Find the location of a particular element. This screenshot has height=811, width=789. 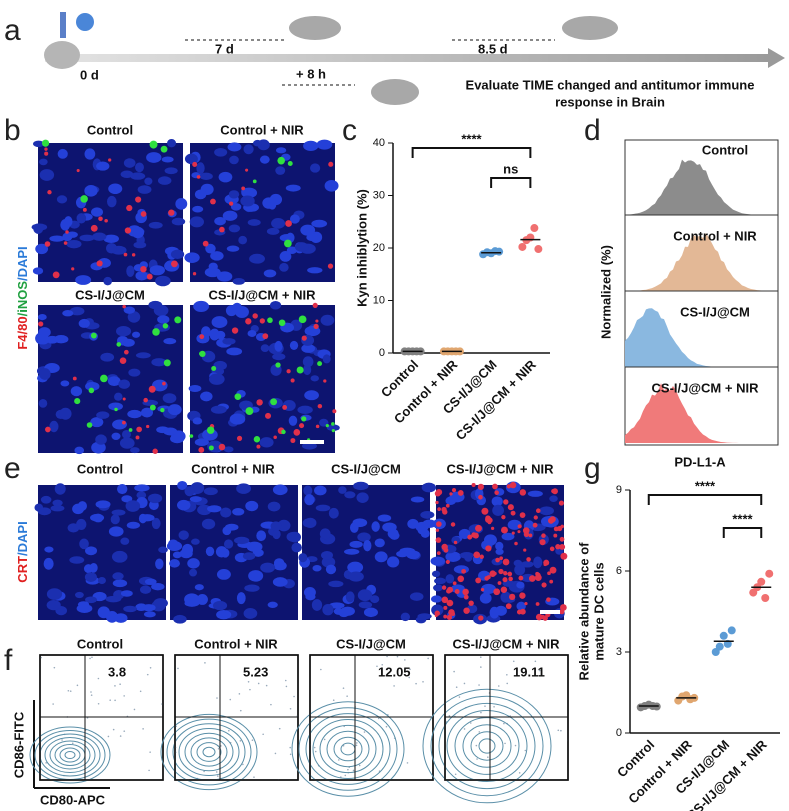

stain-label: CRT/DAPI is located at coordinates (22, 551).